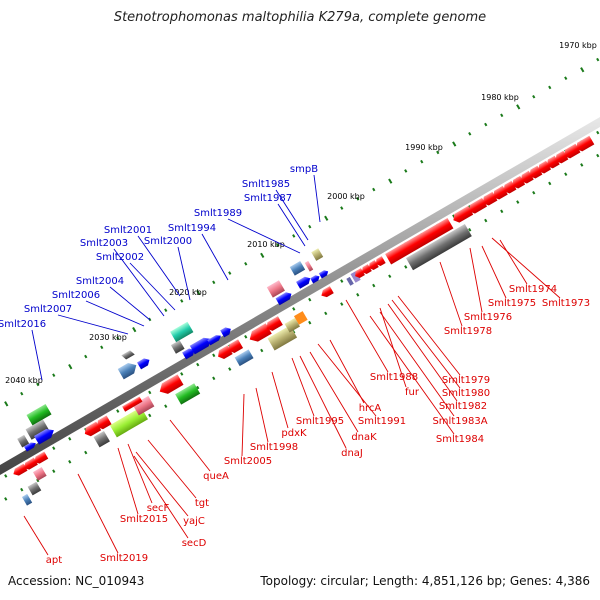 Image resolution: width=600 pixels, height=600 pixels. What do you see at coordinates (382, 421) in the screenshot?
I see `gene-label-smlt1991: Smlt1991` at bounding box center [382, 421].